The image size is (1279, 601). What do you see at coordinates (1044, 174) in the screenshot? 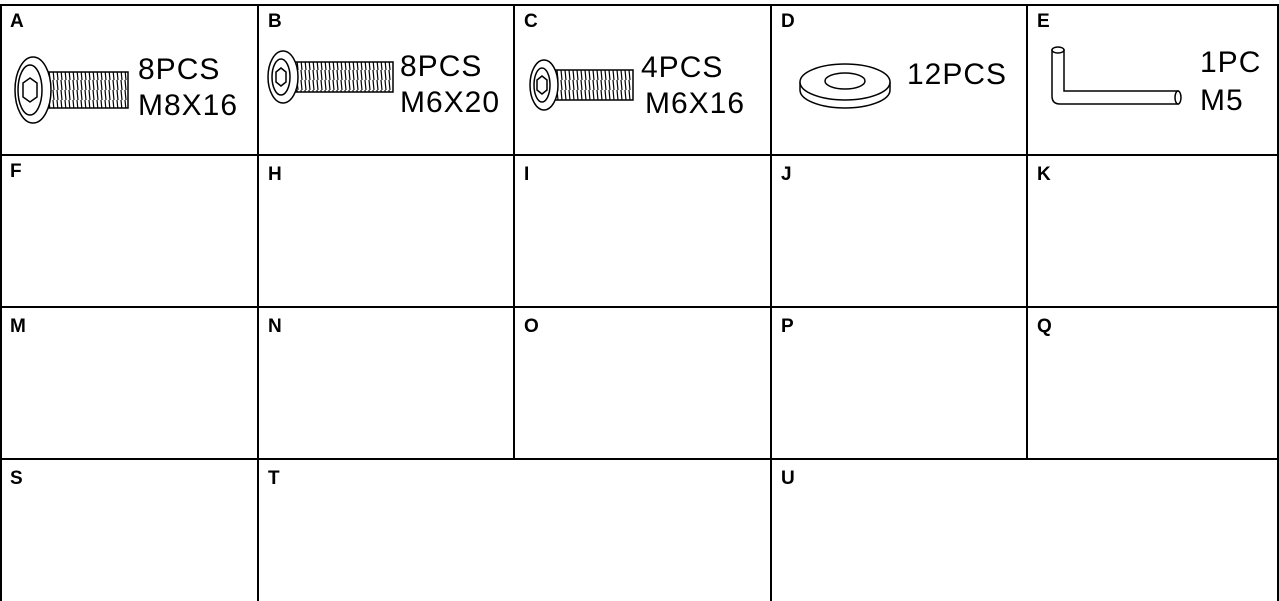
I see `cell-label: K` at bounding box center [1044, 174].